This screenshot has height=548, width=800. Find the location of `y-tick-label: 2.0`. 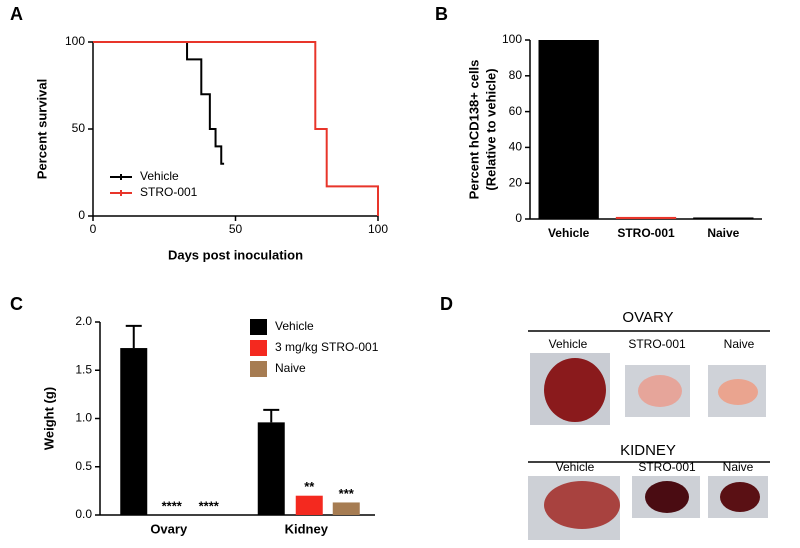

y-tick-label: 2.0 is located at coordinates (83, 321).